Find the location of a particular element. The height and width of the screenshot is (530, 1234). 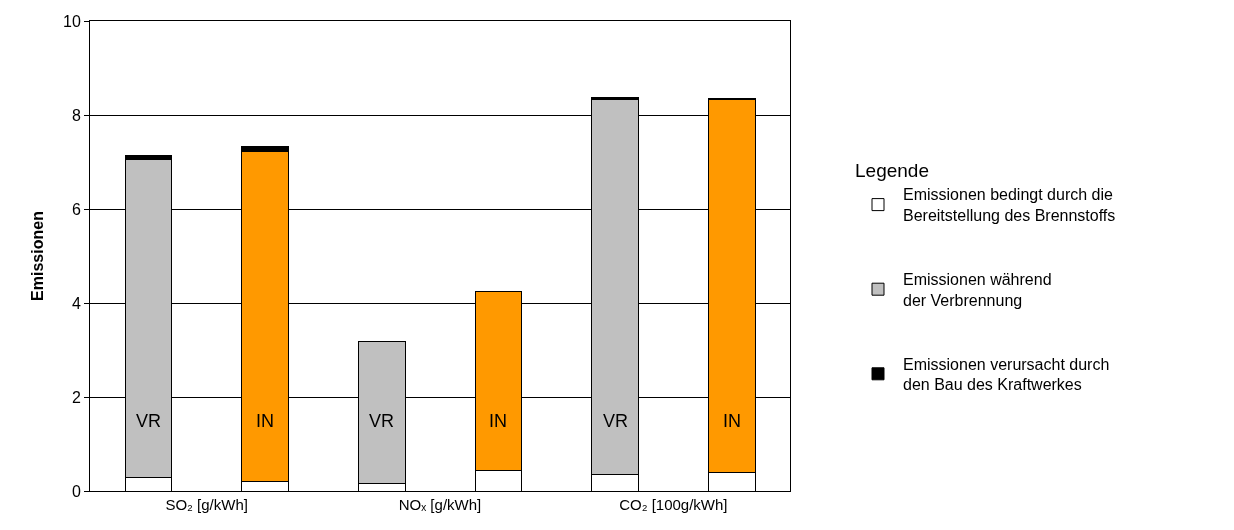

legend-label: Emissionen während der Verbrennung is located at coordinates (977, 290).